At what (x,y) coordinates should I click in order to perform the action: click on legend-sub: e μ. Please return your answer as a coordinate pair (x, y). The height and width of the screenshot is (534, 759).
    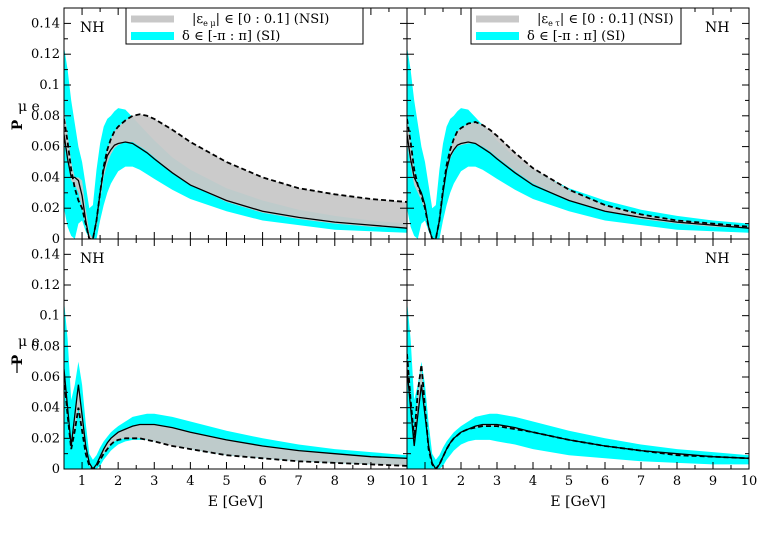
    Looking at the image, I should click on (209, 23).